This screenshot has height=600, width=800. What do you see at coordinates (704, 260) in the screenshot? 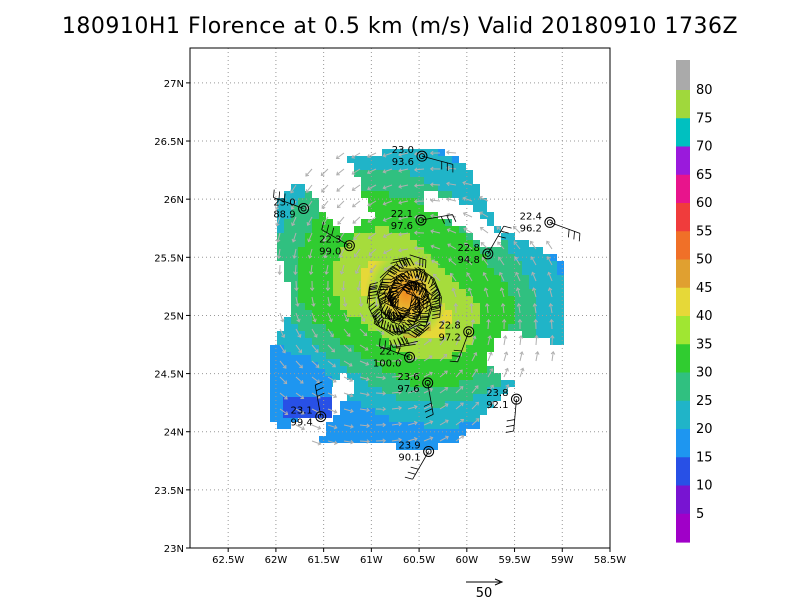
I see `colorbar-label: 50` at bounding box center [704, 260].